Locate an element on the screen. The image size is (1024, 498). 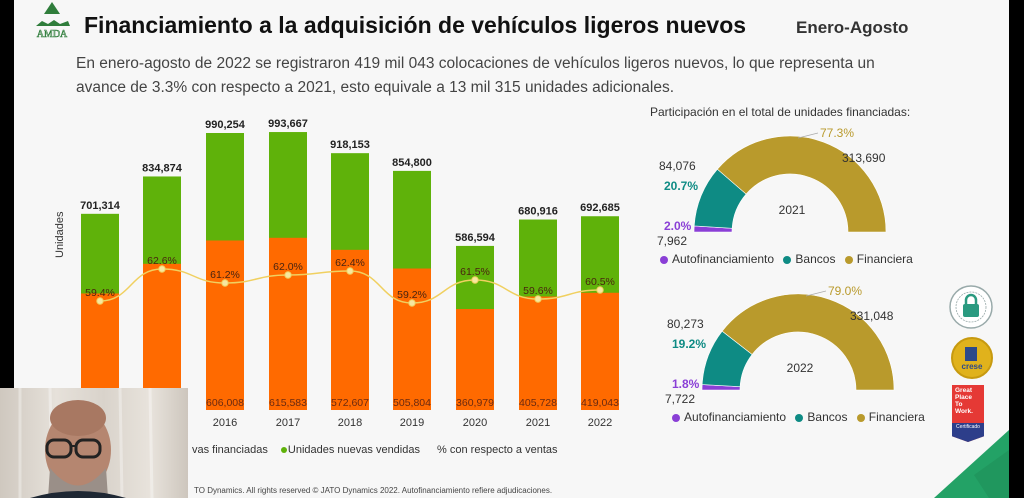
percent-point-2015 is located at coordinates (162, 269).